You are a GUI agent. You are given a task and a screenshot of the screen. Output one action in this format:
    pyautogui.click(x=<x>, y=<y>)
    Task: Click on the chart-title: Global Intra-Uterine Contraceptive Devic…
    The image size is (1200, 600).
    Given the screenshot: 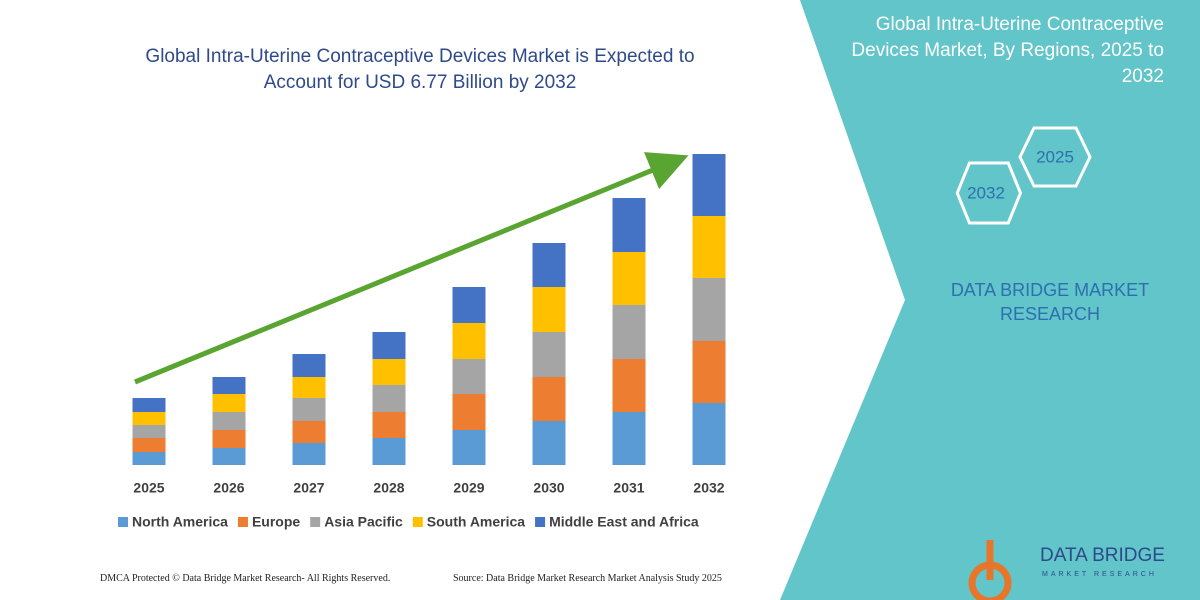 What is the action you would take?
    pyautogui.click(x=420, y=69)
    